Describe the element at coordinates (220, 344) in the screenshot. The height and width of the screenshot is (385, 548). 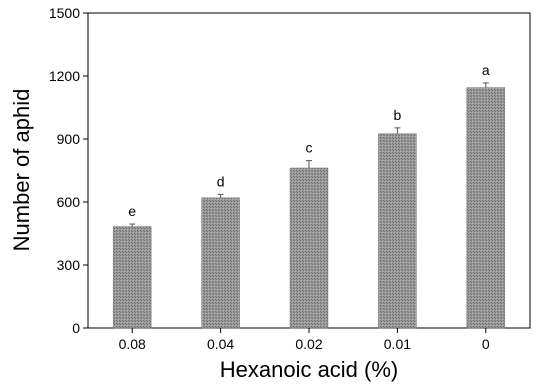
I see `x-tick-label-0.04: 0.04` at that location.